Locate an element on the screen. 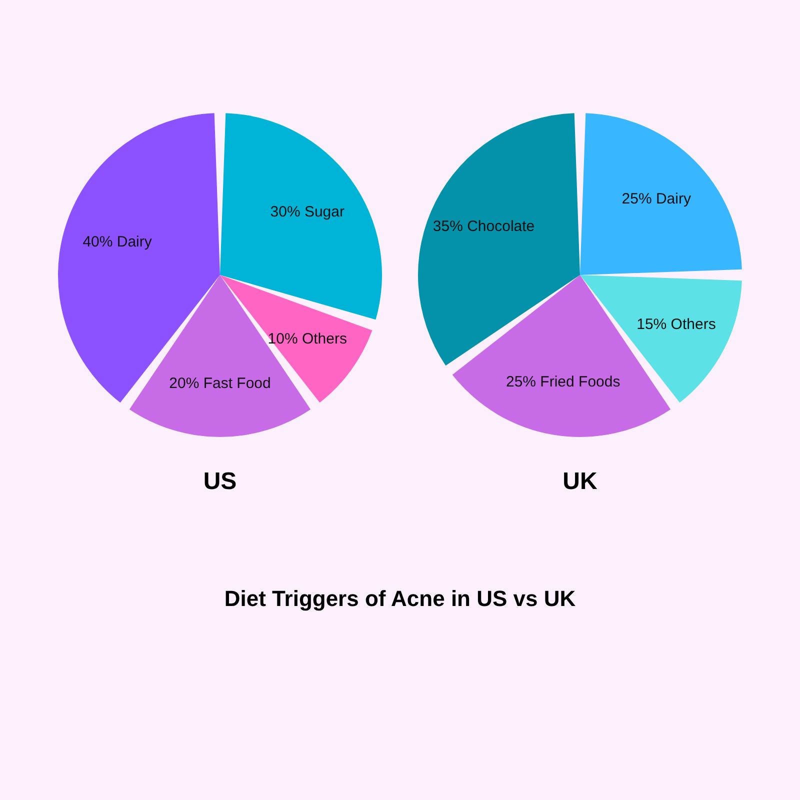  slice-label: 40% Dairy is located at coordinates (117, 242).